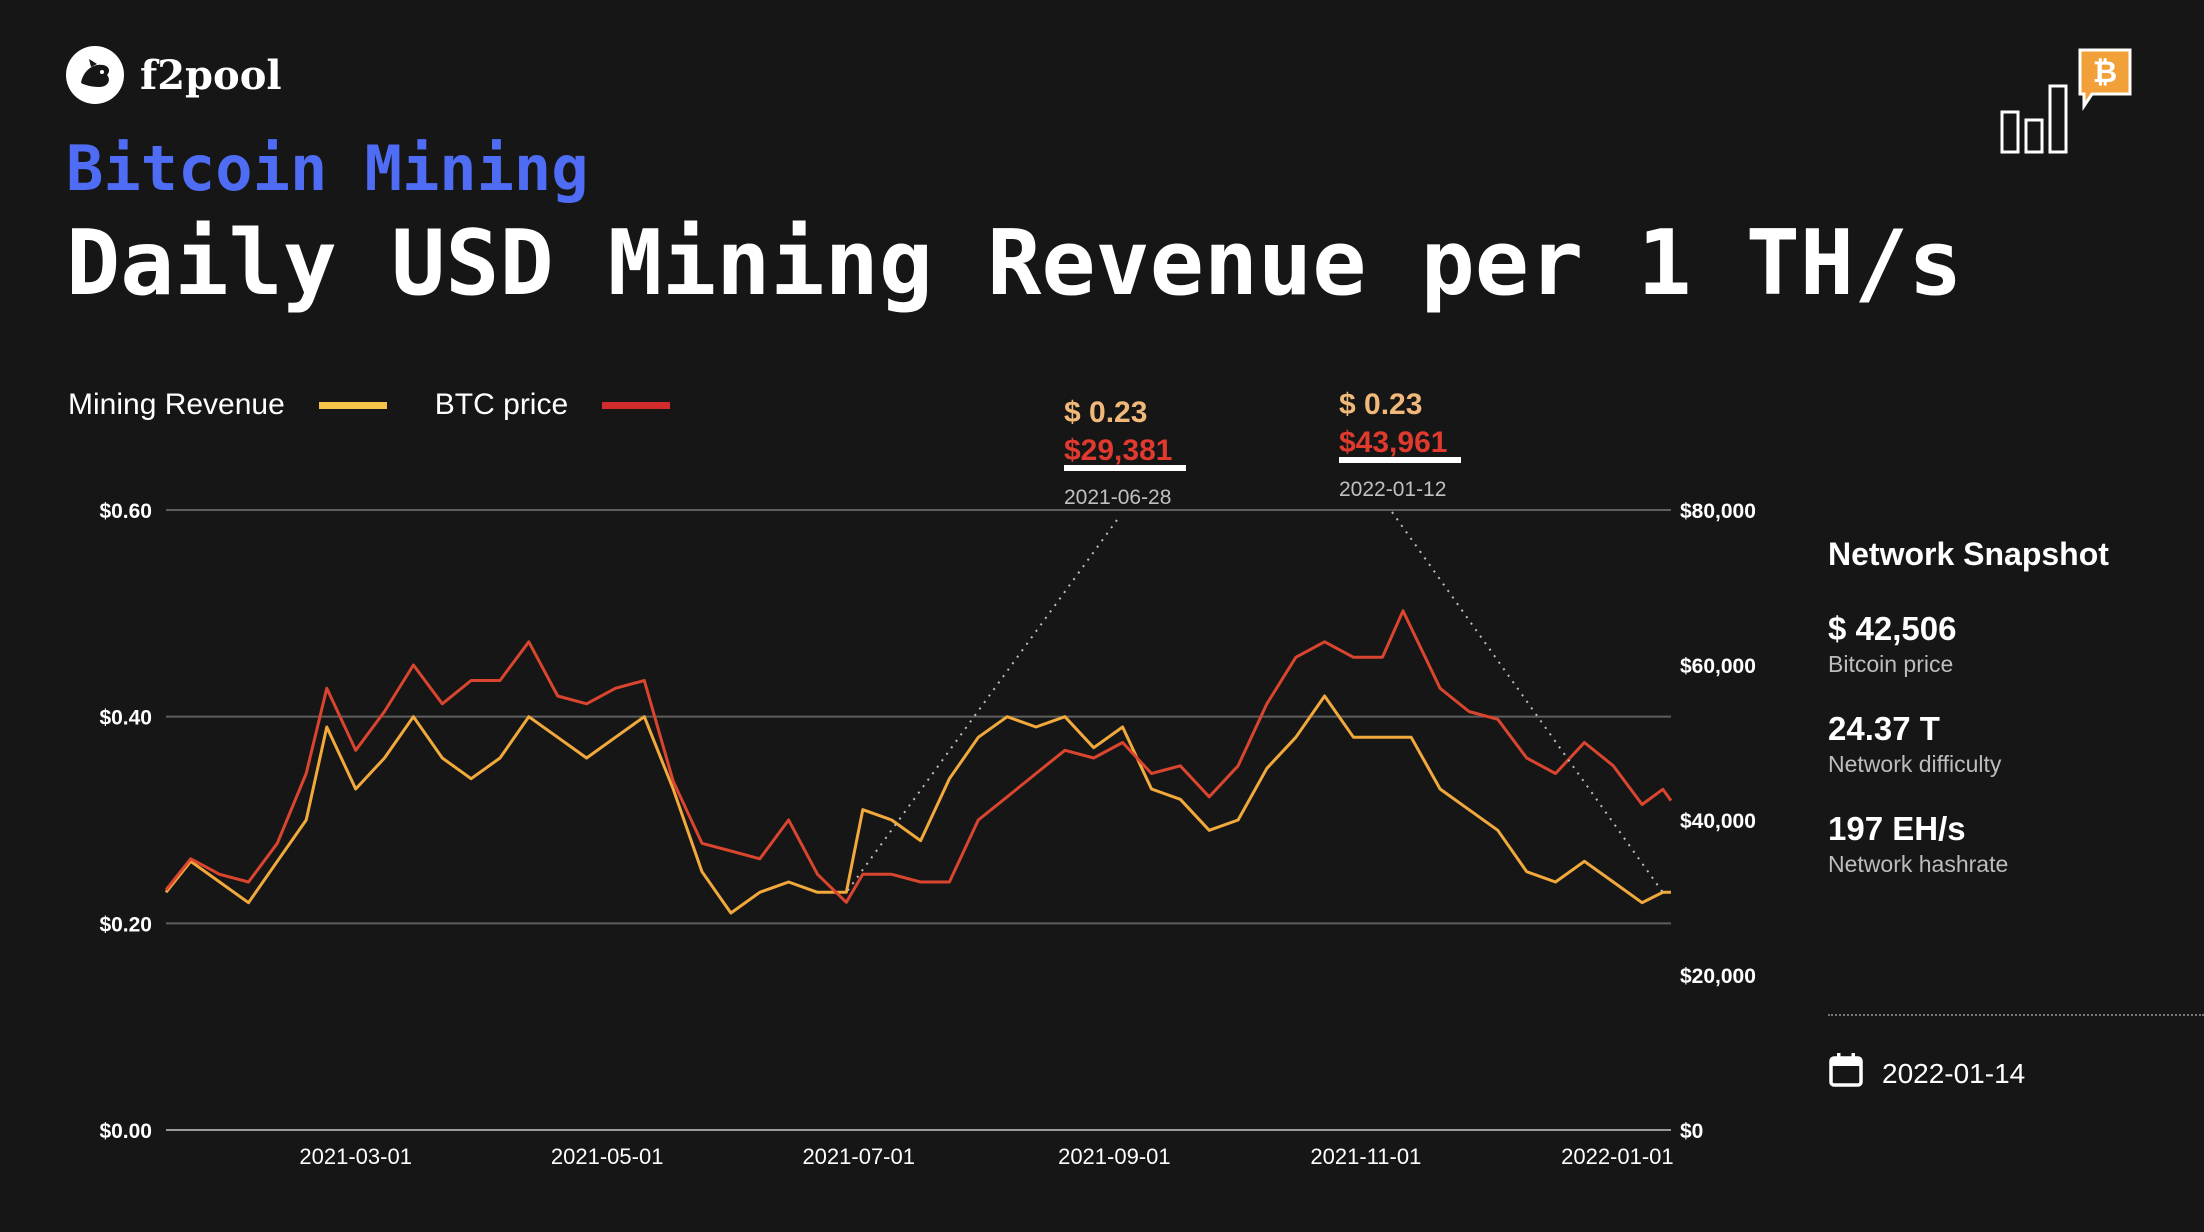 This screenshot has height=1232, width=2204. What do you see at coordinates (1915, 764) in the screenshot?
I see `snapshot-label: Network difficulty` at bounding box center [1915, 764].